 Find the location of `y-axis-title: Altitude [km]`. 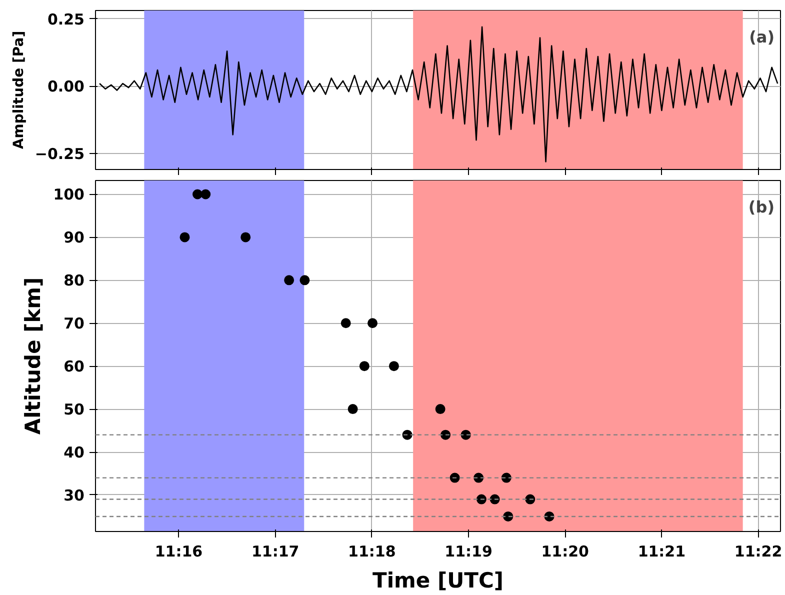

y-axis-title: Altitude [km] is located at coordinates (33, 356).